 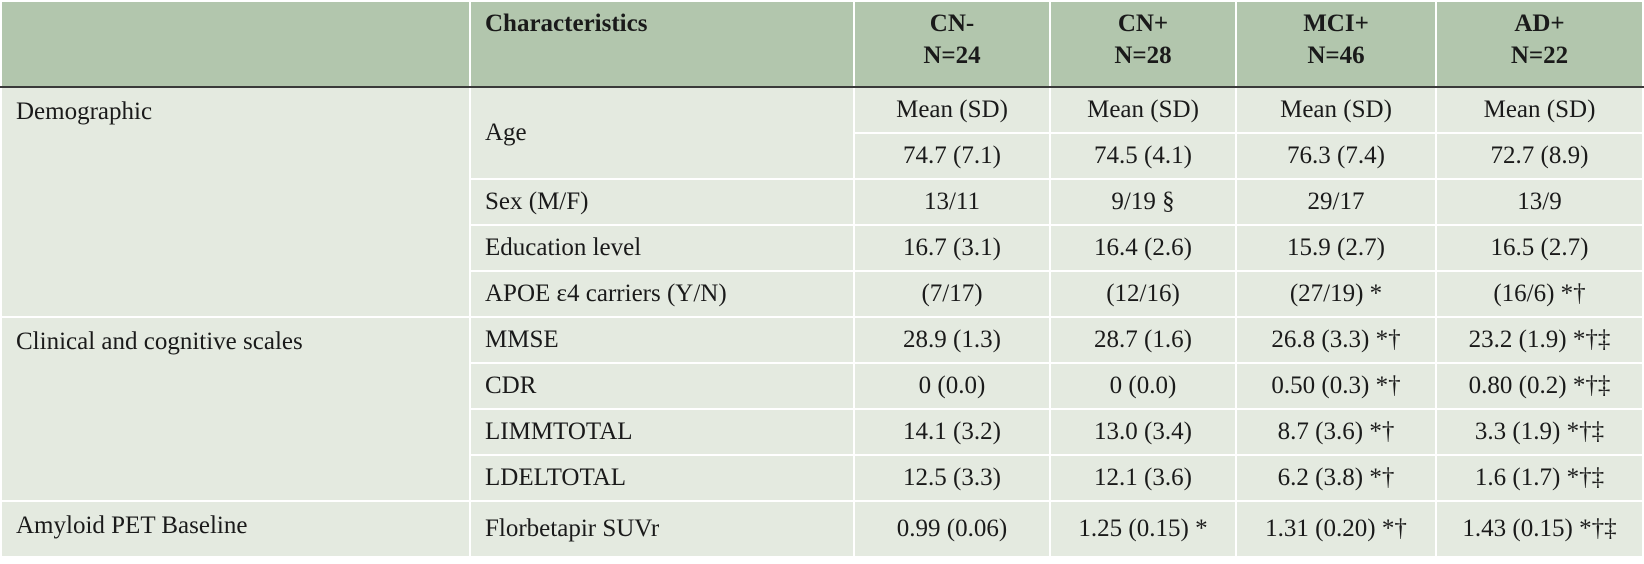 I want to click on section-name: Demographic, so click(x=235, y=202).